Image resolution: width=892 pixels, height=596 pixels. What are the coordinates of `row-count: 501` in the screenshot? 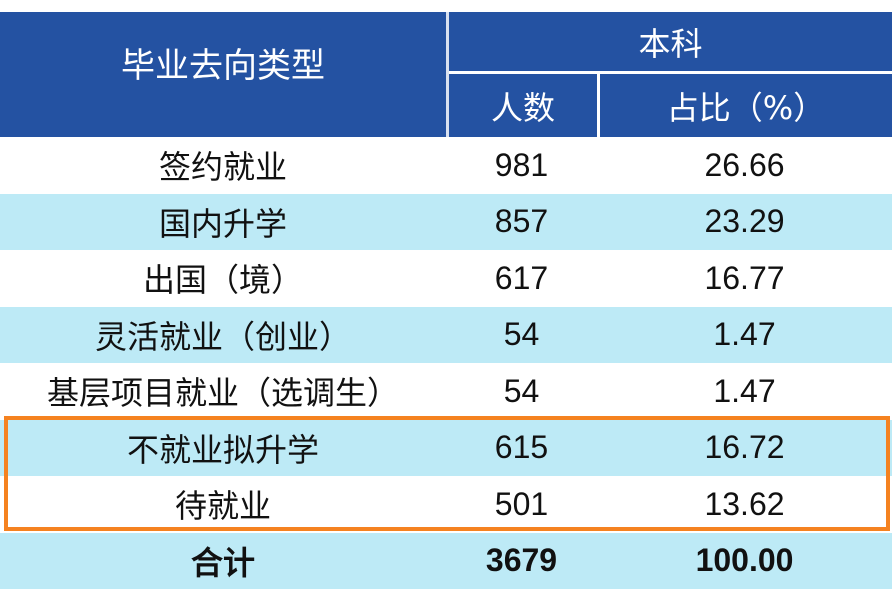 It's located at (521, 503).